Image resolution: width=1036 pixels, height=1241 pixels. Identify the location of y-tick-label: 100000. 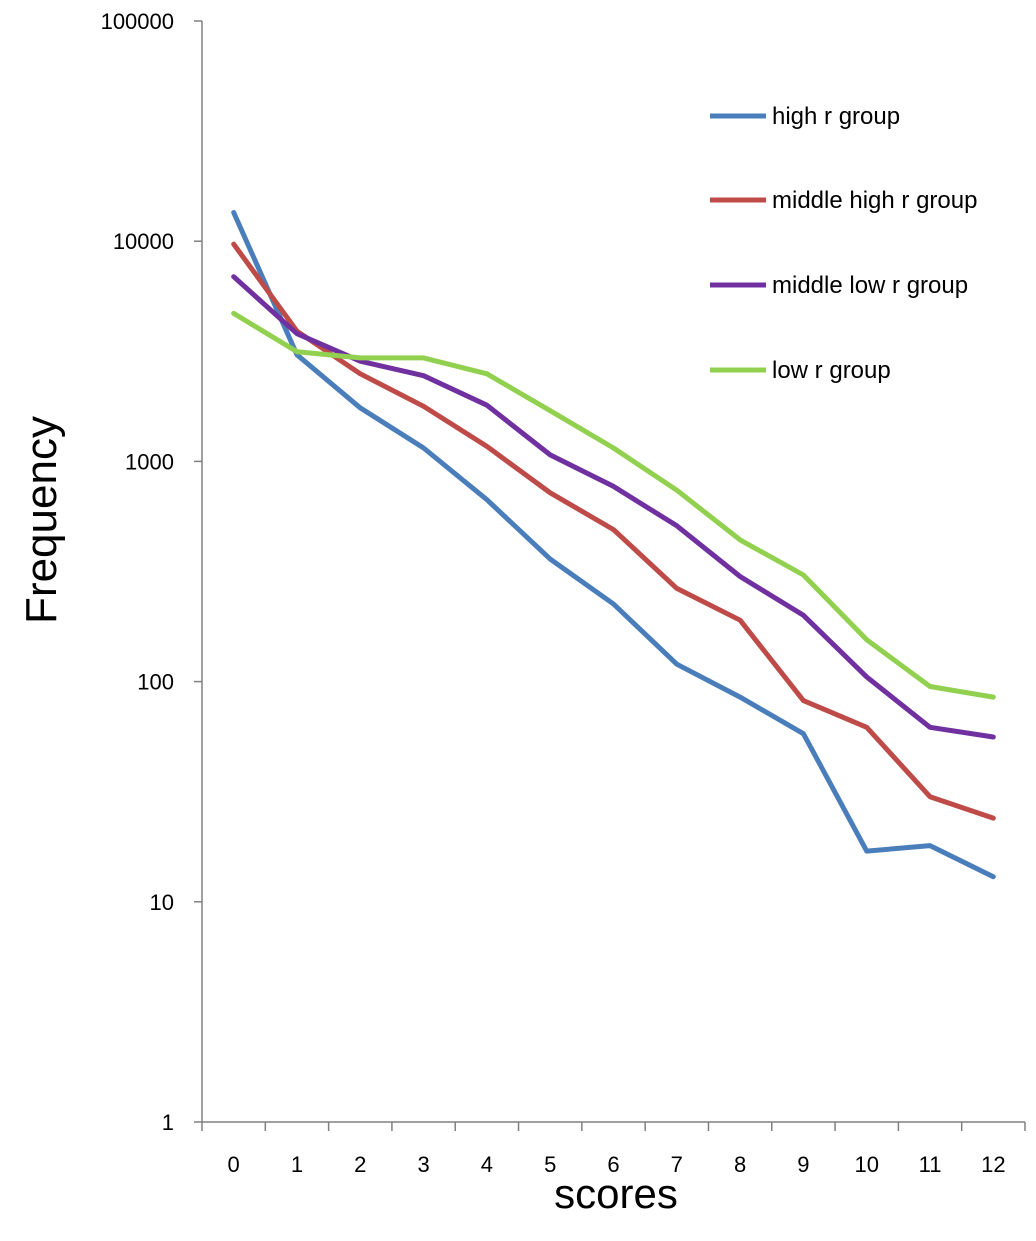
(137, 21).